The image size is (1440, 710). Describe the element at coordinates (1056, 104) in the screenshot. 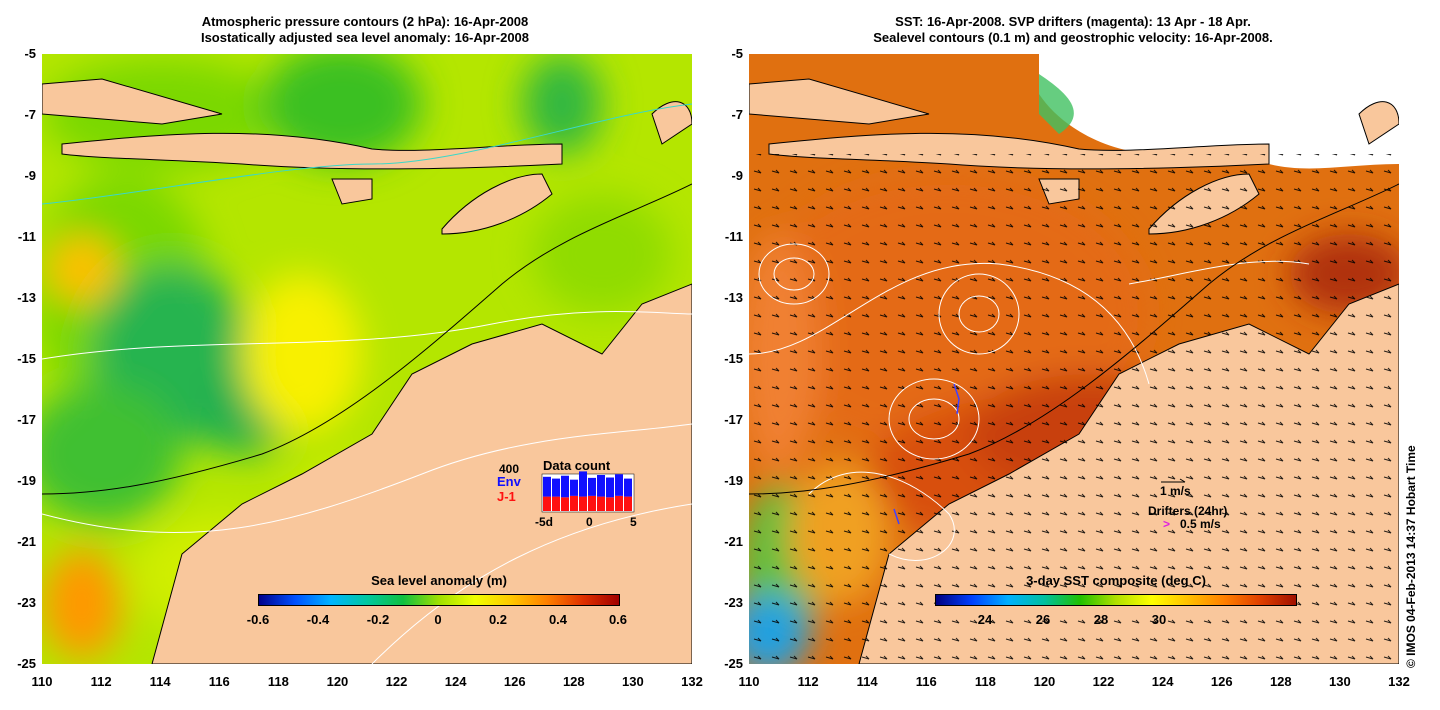

I see `cloud-edge` at that location.